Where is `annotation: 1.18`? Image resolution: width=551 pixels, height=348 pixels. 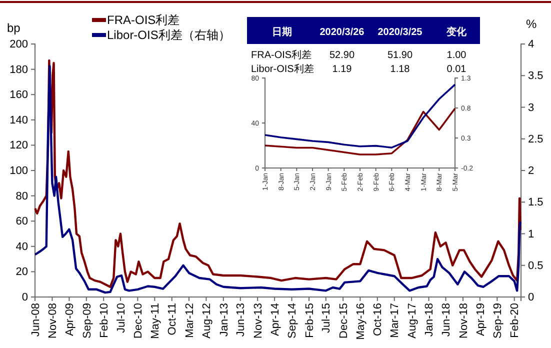 annotation: 1.18 is located at coordinates (400, 69).